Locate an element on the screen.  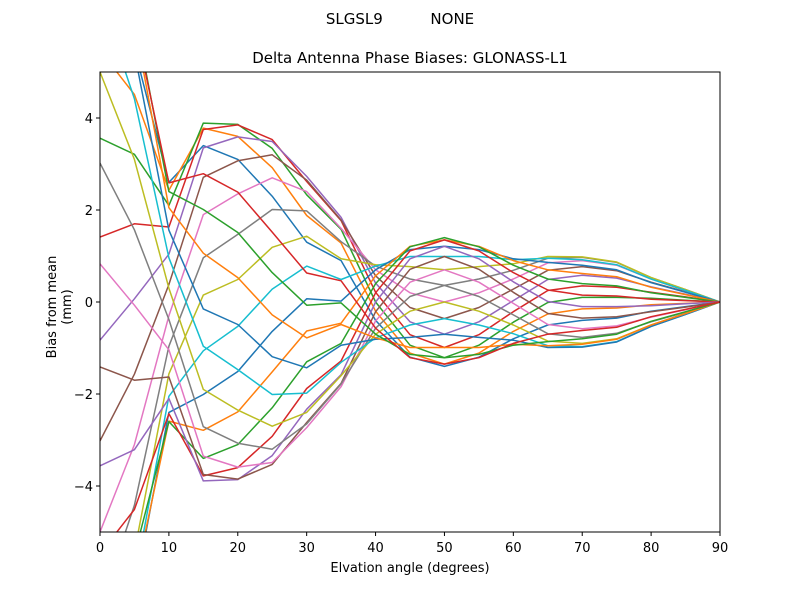
x-tick-label: 80 is located at coordinates (651, 548).